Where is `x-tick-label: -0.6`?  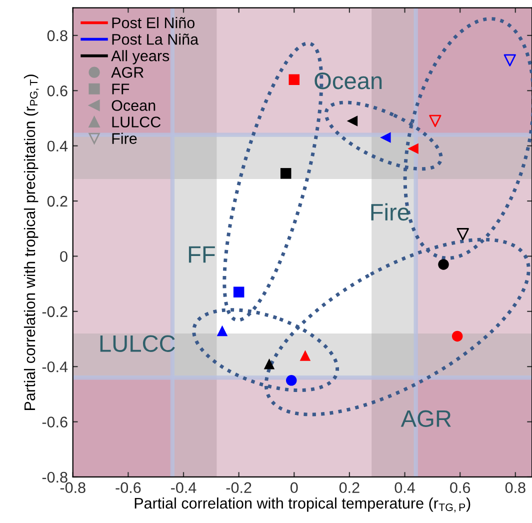 x-tick-label: -0.6 is located at coordinates (128, 488).